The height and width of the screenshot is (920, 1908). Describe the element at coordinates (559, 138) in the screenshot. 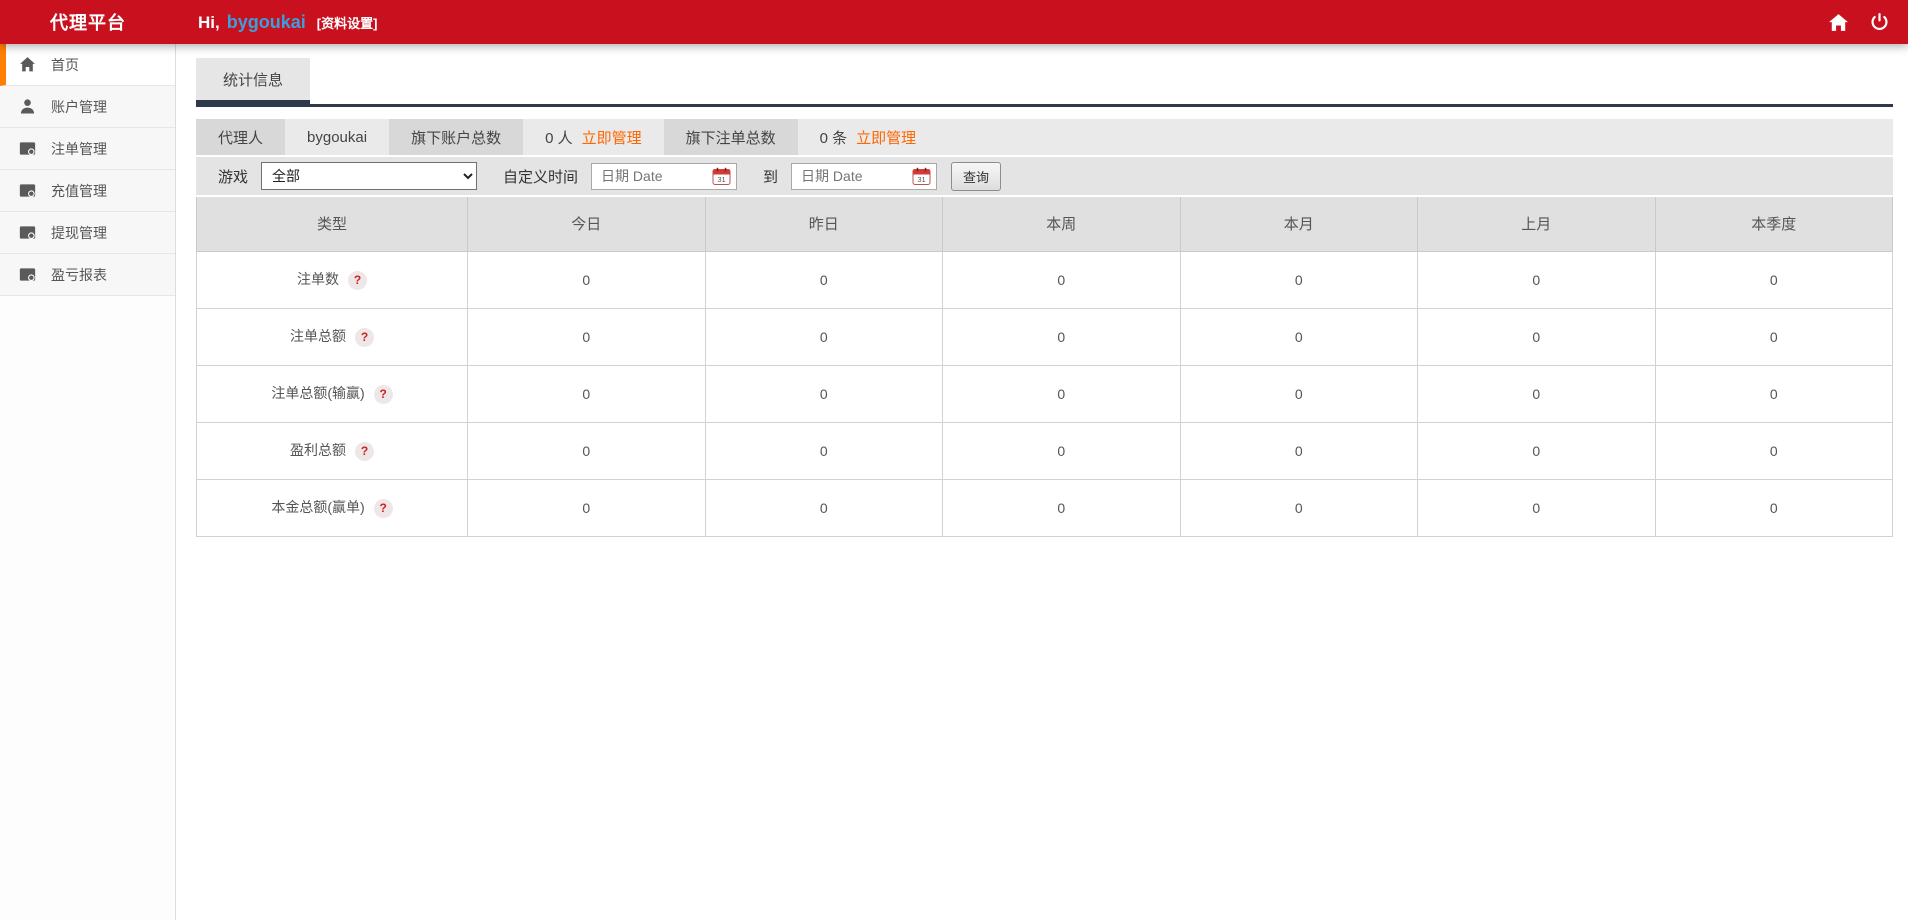

I see `info-segment-label: 0 人` at that location.